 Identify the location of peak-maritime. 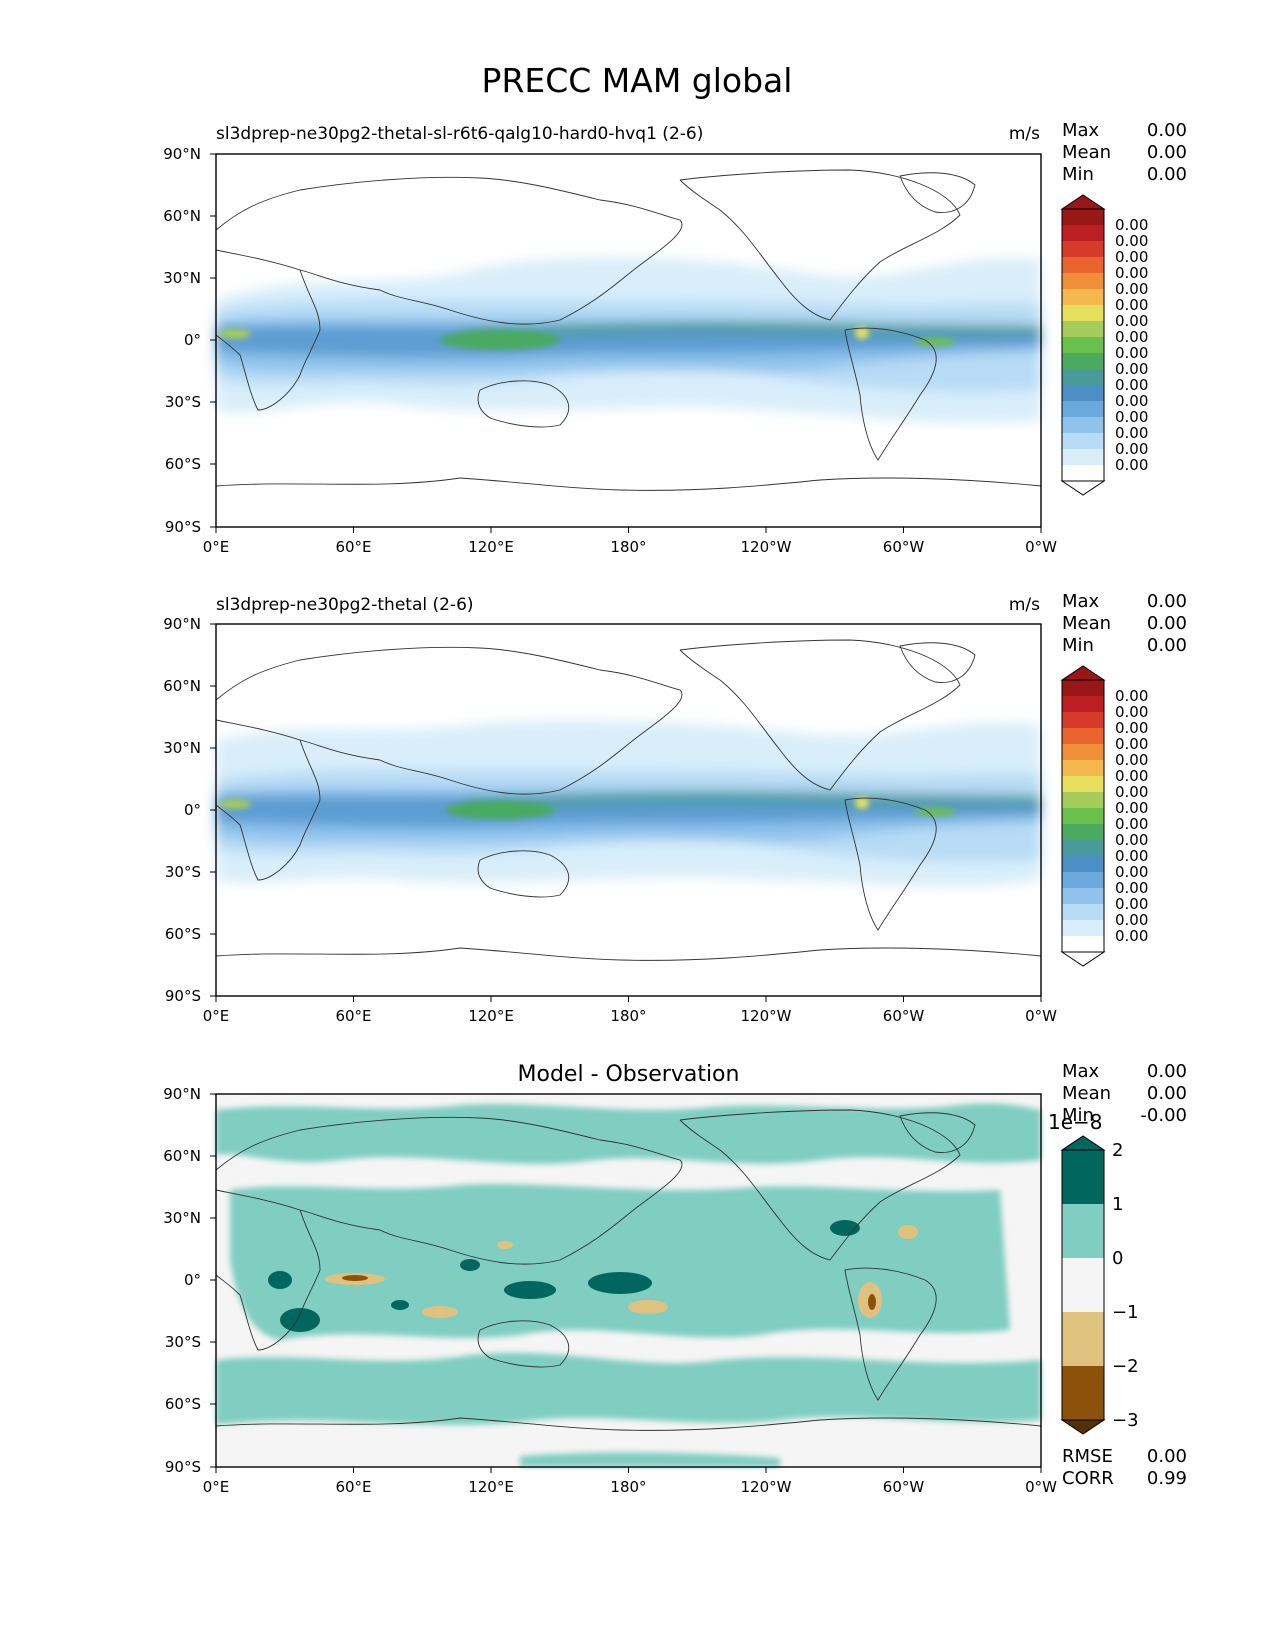
(500, 810).